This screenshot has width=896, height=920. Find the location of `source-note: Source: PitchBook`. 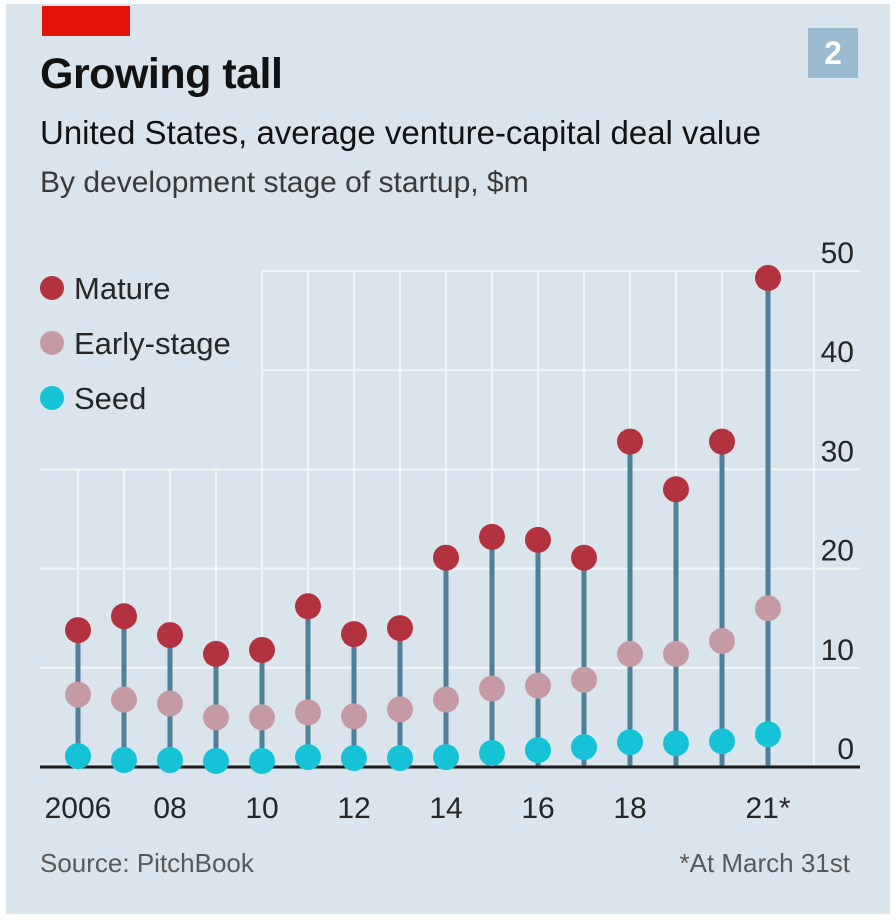

source-note: Source: PitchBook is located at coordinates (147, 863).